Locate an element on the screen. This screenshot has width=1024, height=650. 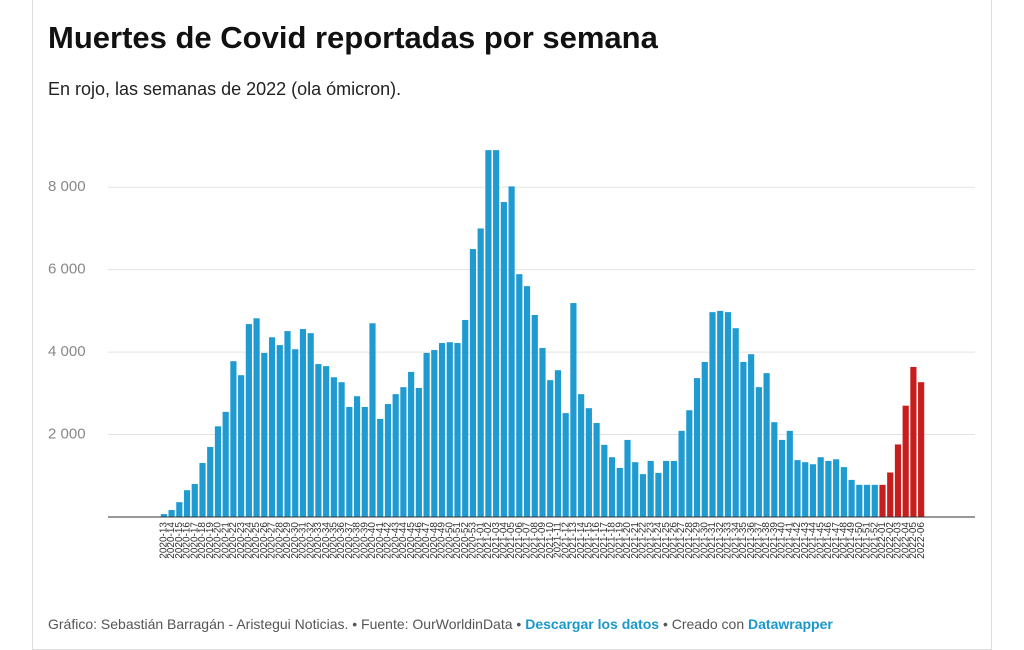
x-tick-label: 2020-51 is located at coordinates (457, 540).